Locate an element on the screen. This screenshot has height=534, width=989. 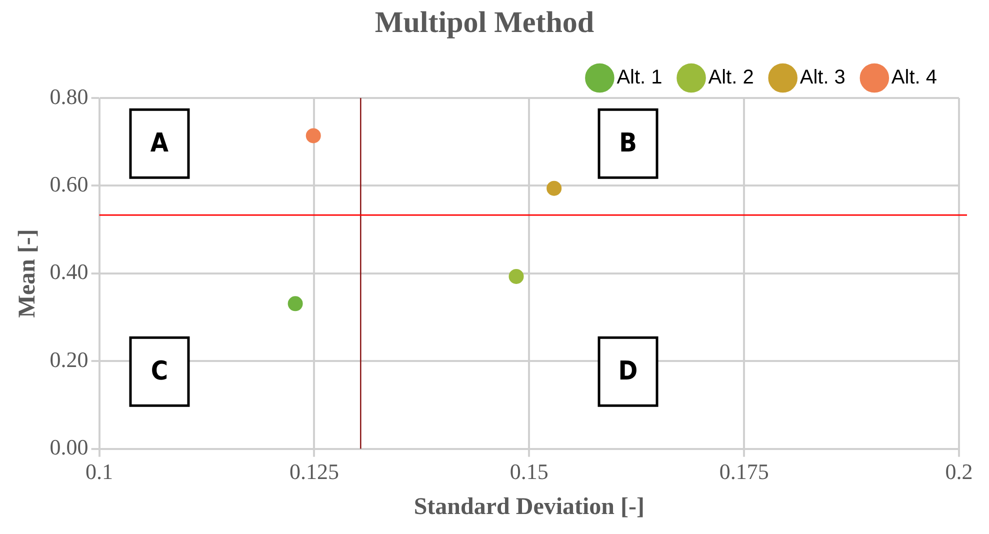
annotation: D is located at coordinates (628, 371).